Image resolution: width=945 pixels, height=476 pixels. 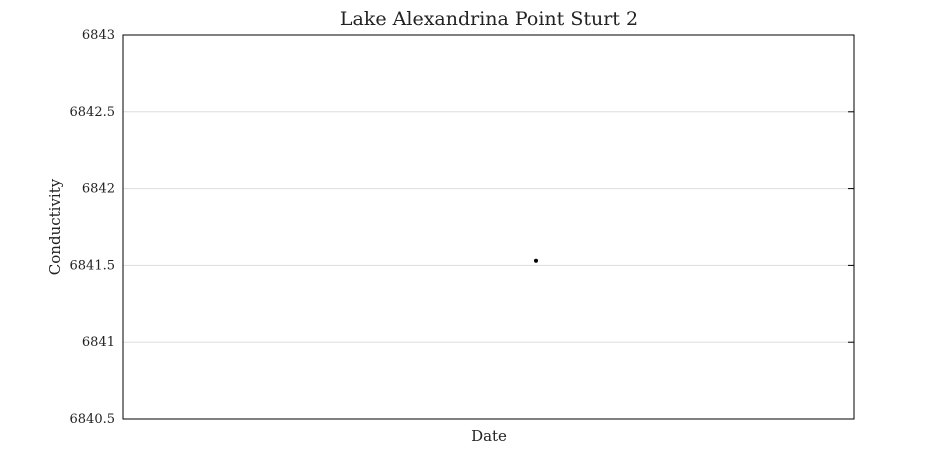 I want to click on data-points, so click(x=536, y=260).